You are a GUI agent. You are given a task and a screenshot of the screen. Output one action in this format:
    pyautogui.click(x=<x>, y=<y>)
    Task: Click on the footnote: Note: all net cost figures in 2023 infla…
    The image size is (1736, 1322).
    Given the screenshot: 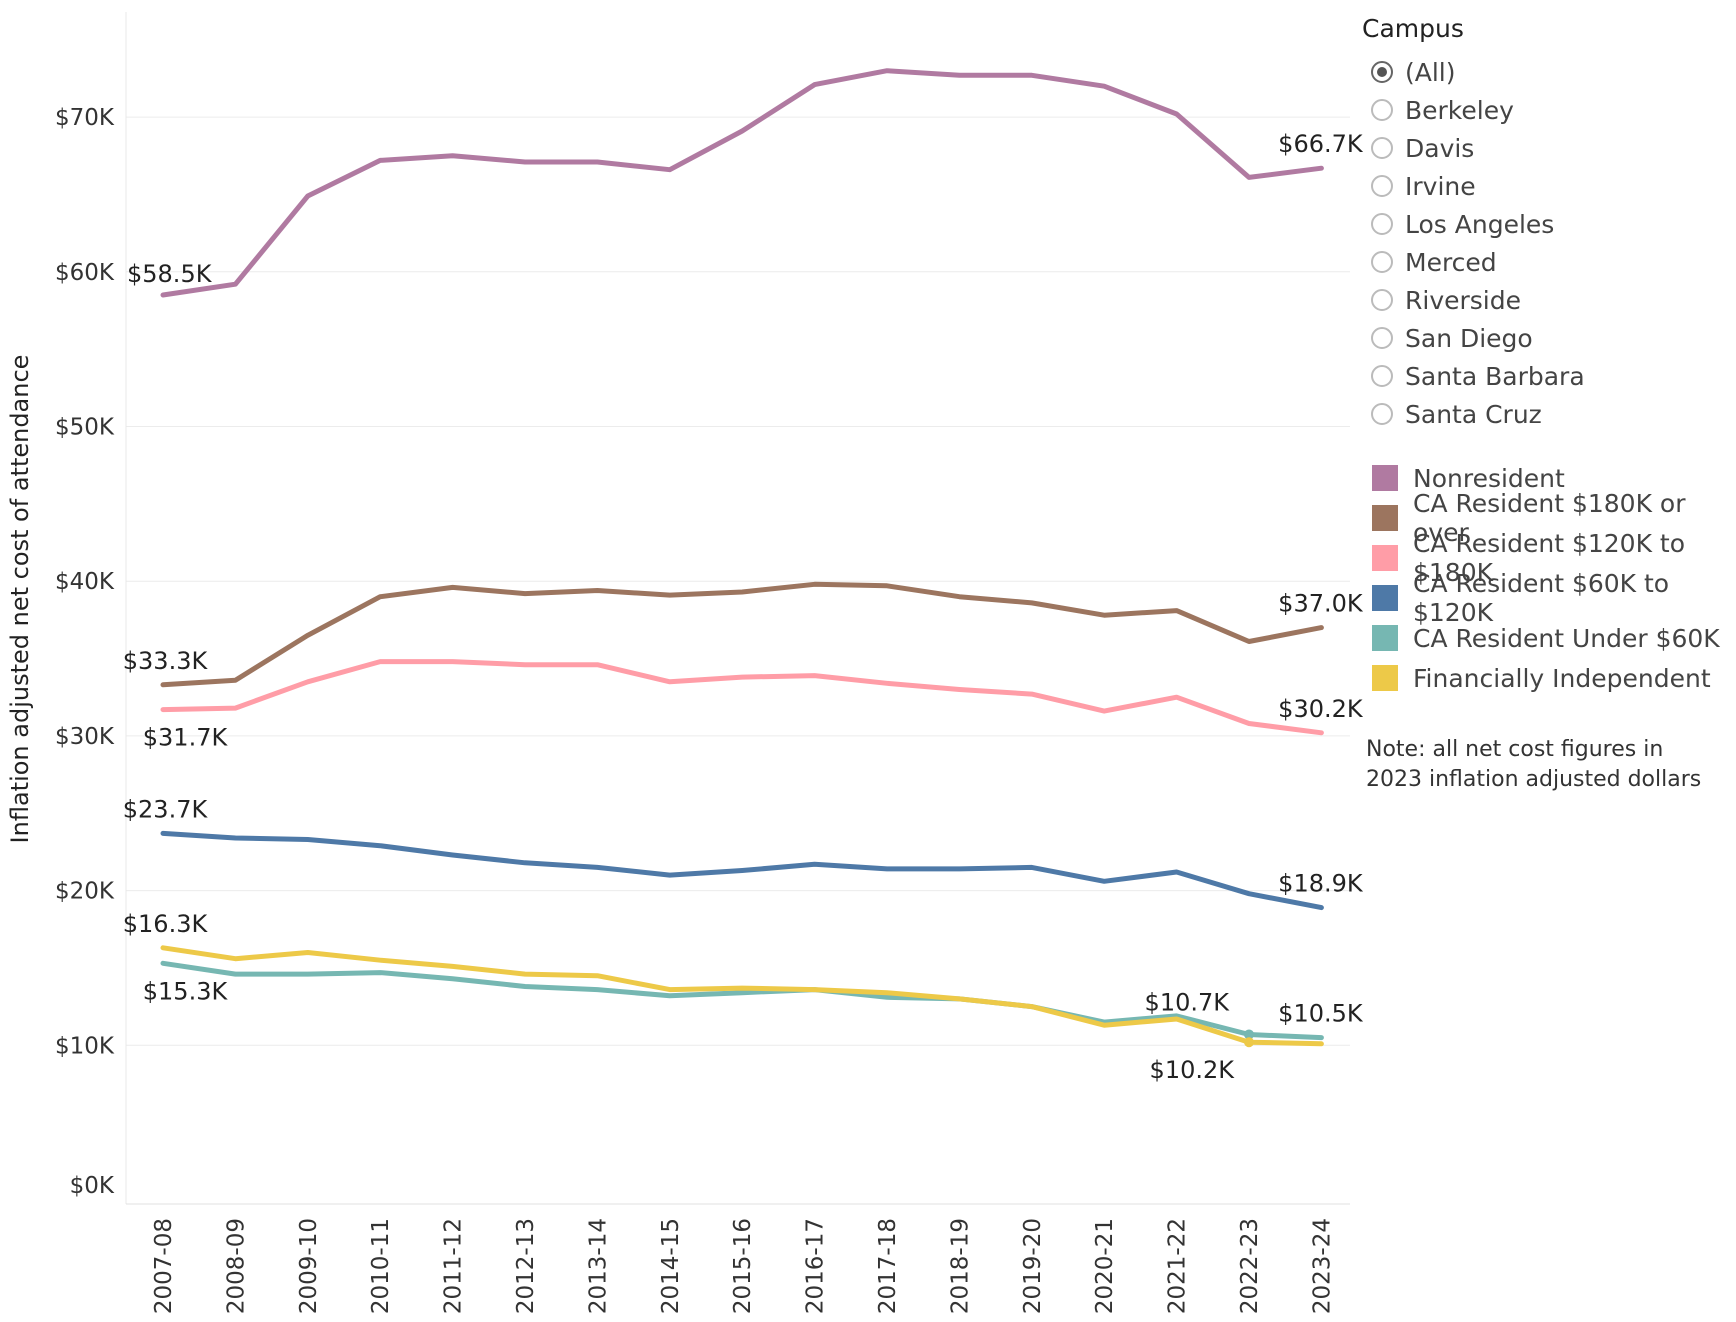 What is the action you would take?
    pyautogui.click(x=1534, y=764)
    